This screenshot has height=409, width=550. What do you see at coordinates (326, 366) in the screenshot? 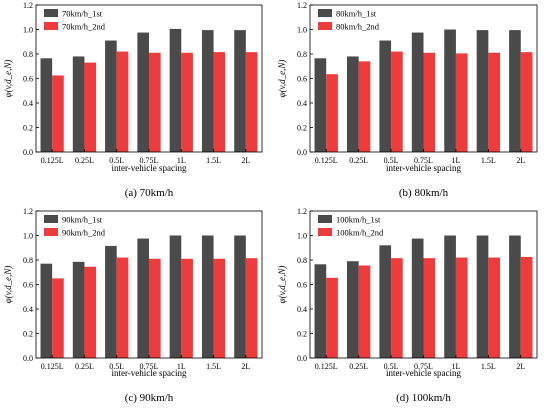
I see `x-tick-label: 0.125L` at bounding box center [326, 366].